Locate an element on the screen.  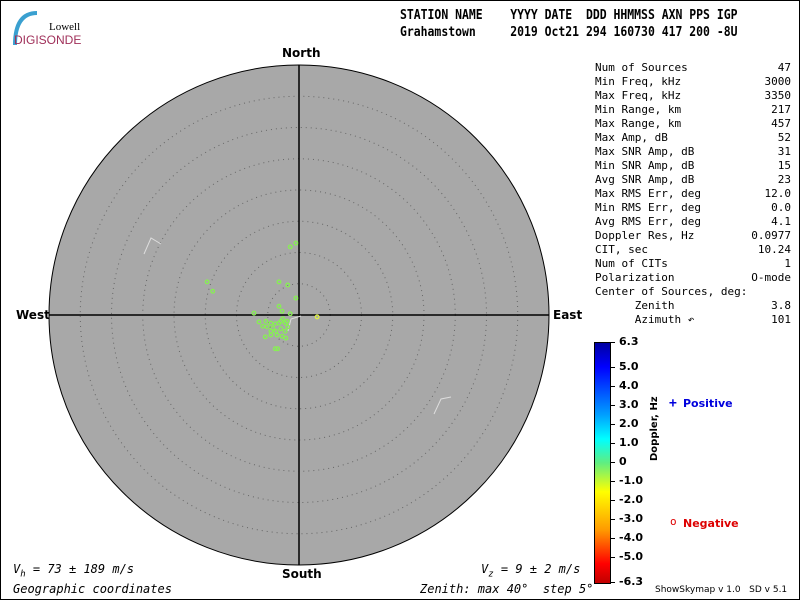
stat-row: Doppler Res, Hz 0.0977 is located at coordinates (693, 236).